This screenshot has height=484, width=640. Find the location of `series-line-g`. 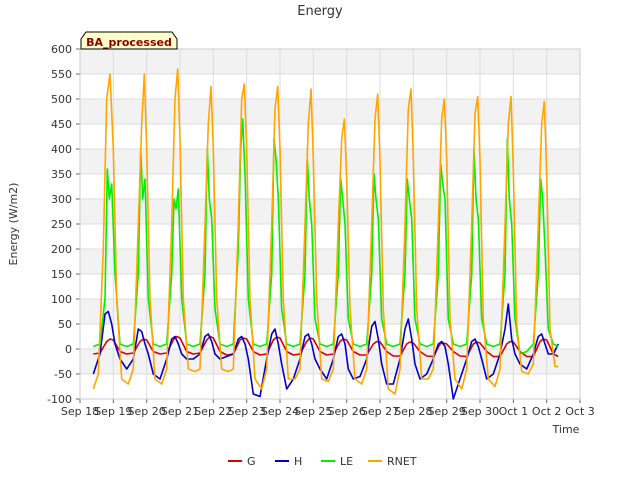

series-line-g is located at coordinates (326, 346).